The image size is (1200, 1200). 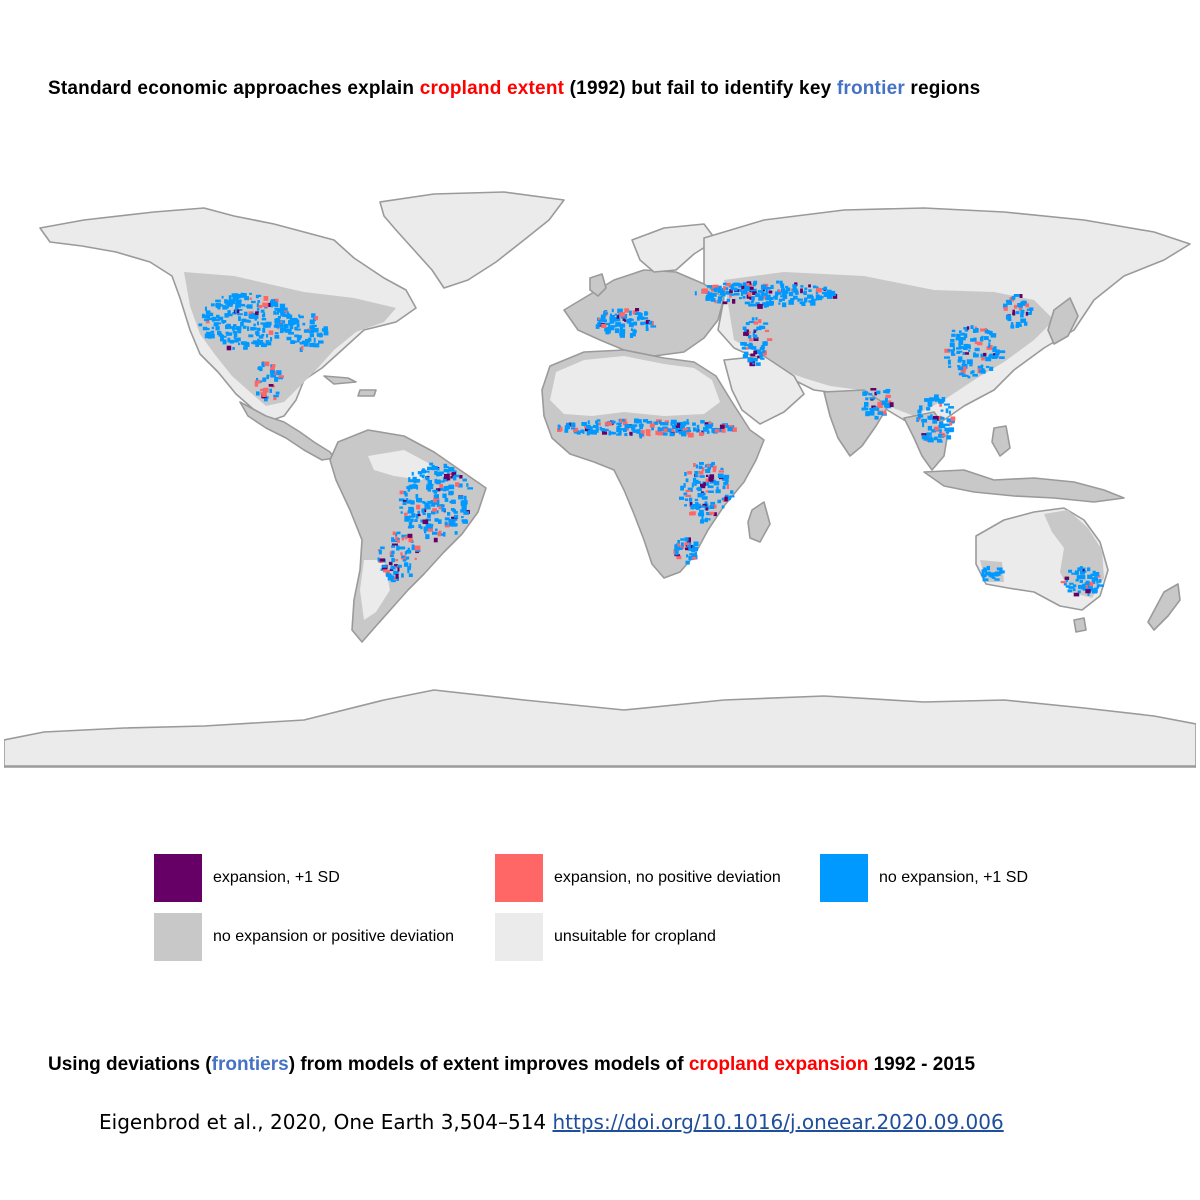 I want to click on caribbean, so click(x=350, y=386).